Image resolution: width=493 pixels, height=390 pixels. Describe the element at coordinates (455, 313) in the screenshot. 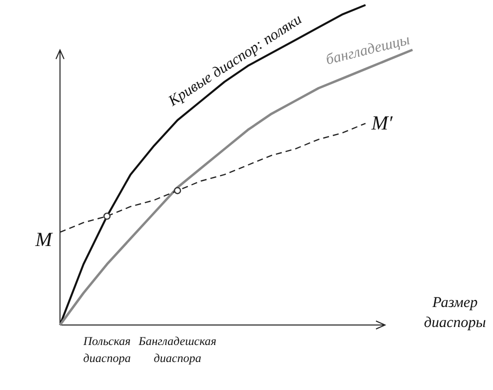

I see `x-axis-title: Размер диаспоры` at that location.